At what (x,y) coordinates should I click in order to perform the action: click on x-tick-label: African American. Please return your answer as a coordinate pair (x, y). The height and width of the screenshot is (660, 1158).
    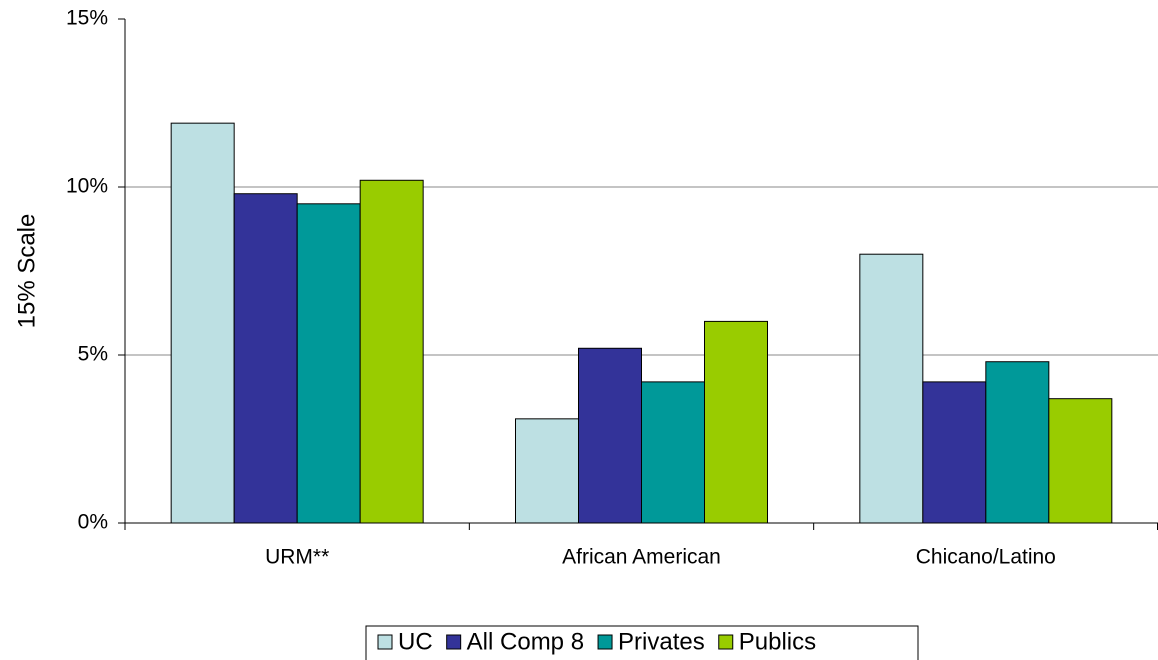
    Looking at the image, I should click on (641, 557).